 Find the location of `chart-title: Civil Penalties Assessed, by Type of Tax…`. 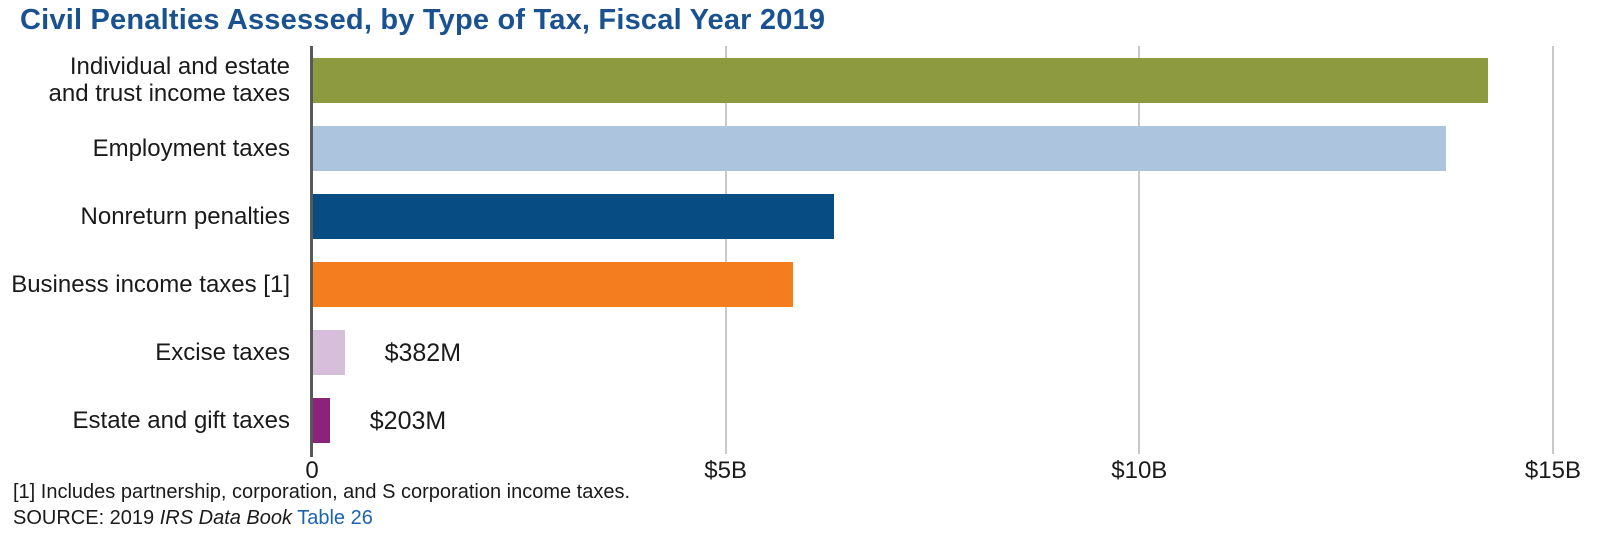

chart-title: Civil Penalties Assessed, by Type of Tax… is located at coordinates (423, 20).